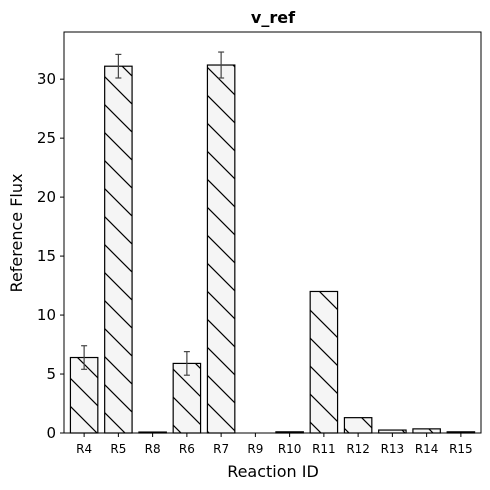 The width and height of the screenshot is (490, 490). What do you see at coordinates (358, 425) in the screenshot?
I see `bar-R12` at bounding box center [358, 425].